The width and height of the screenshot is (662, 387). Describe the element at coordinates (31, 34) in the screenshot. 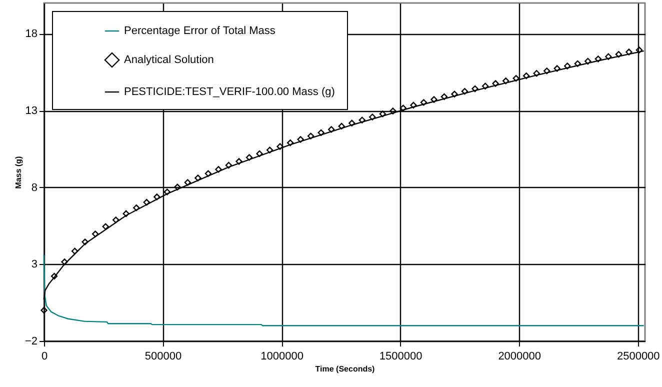

I see `y-tick-label: 18` at that location.